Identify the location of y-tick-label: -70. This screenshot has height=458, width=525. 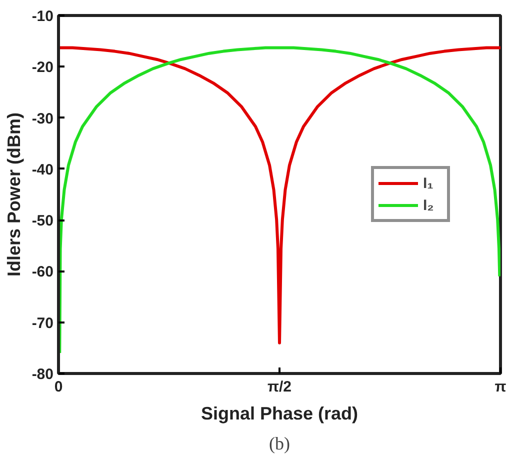
(43, 323).